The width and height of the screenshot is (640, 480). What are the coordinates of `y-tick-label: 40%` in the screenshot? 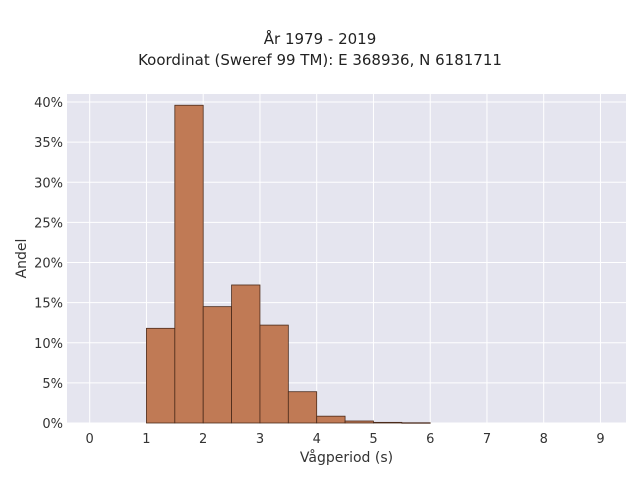 It's located at (48, 103).